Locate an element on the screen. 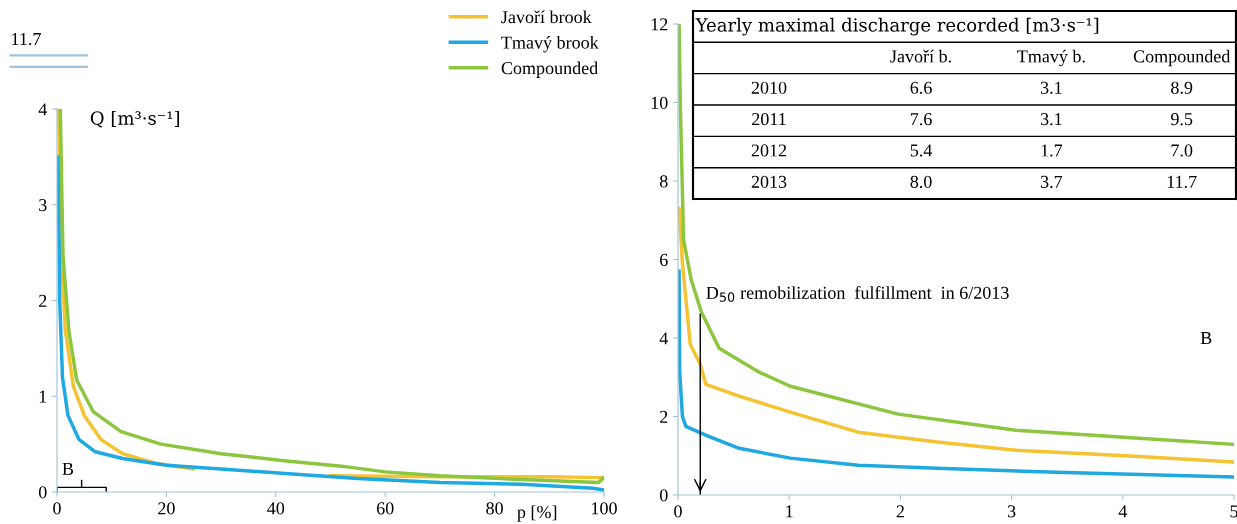 This screenshot has width=1237, height=524. x-tick-label: 80 is located at coordinates (494, 508).